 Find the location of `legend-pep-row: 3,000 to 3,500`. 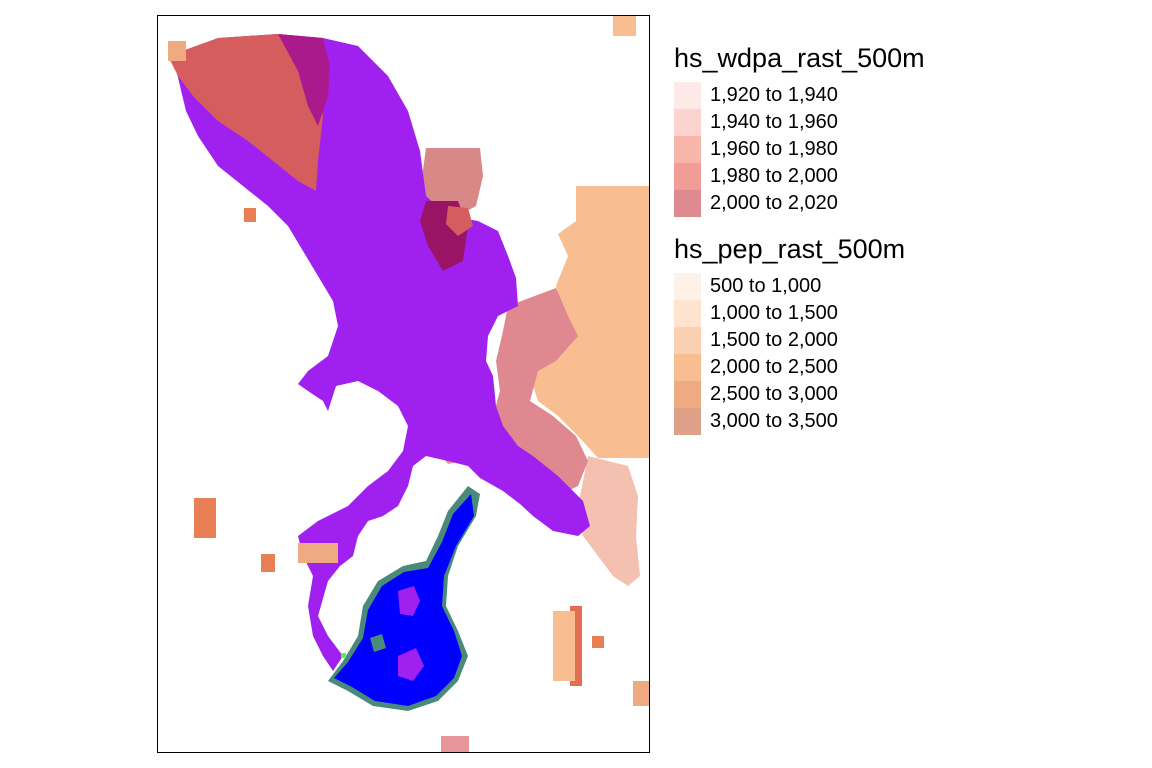

legend-pep-row: 3,000 to 3,500 is located at coordinates (824, 421).